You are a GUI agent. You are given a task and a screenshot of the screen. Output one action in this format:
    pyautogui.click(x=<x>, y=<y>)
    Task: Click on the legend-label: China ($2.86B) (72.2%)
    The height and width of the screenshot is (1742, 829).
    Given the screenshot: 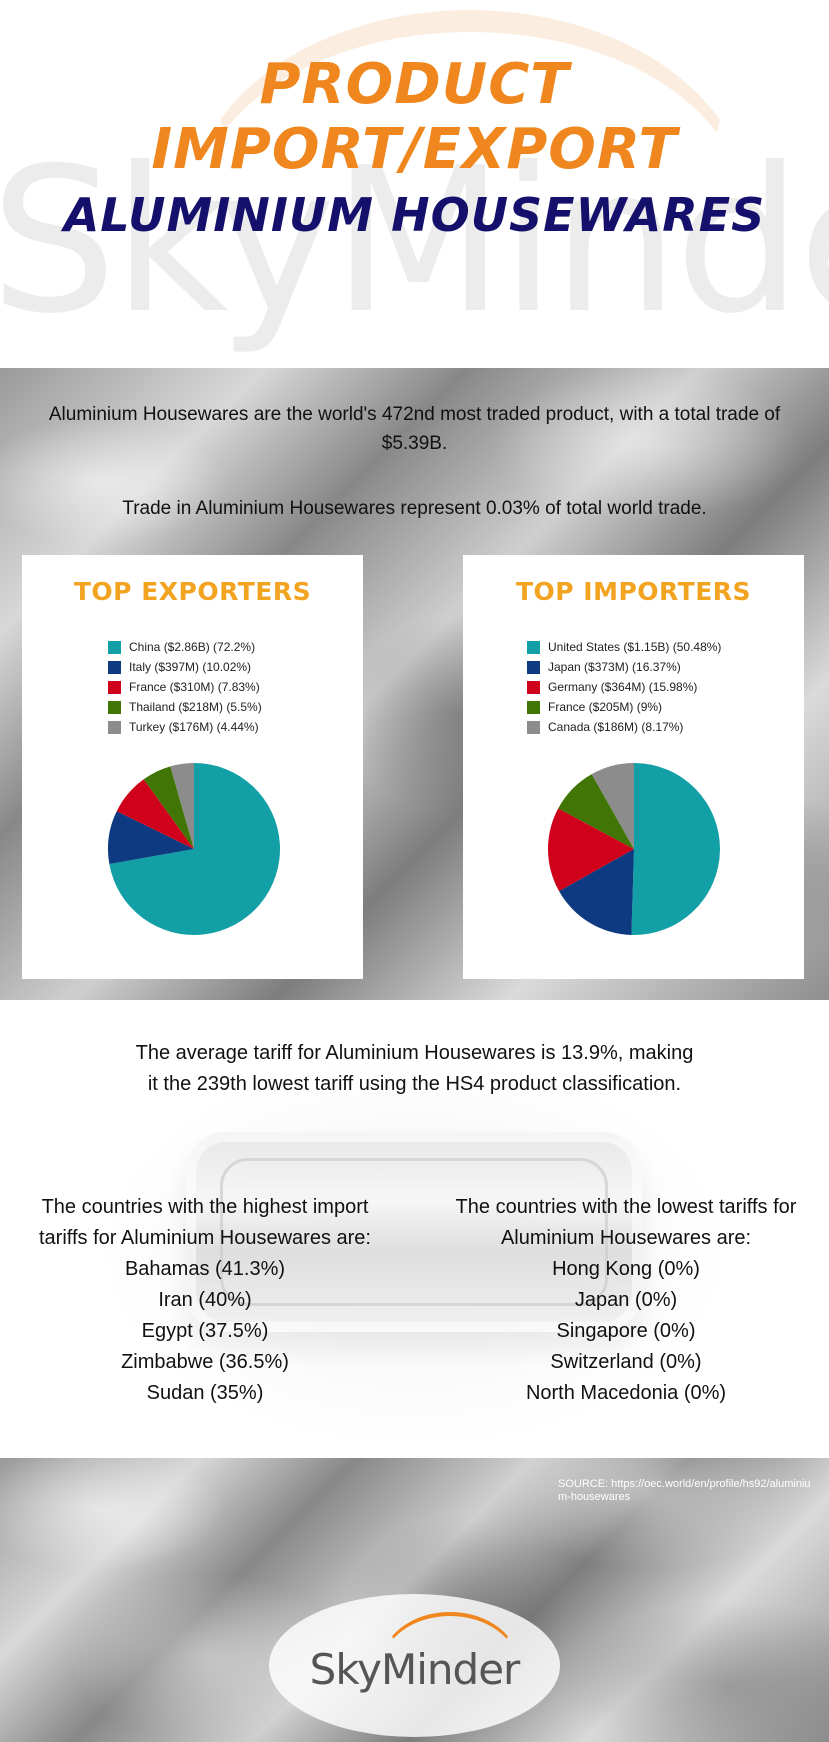 What is the action you would take?
    pyautogui.click(x=192, y=647)
    